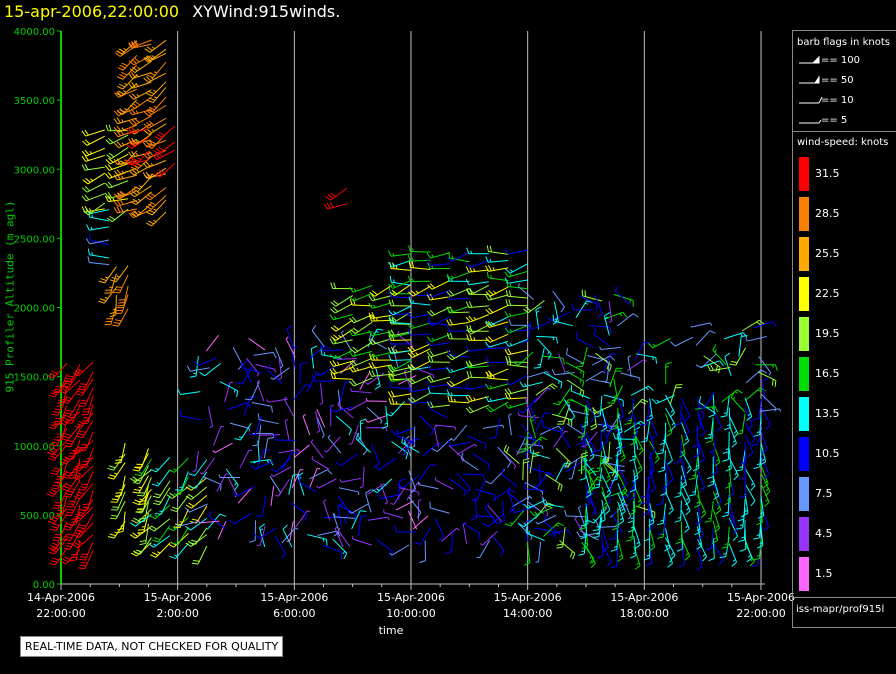 Image resolution: width=896 pixels, height=674 pixels. Describe the element at coordinates (528, 597) in the screenshot. I see `x-tick-date: 15-Apr-2006` at that location.